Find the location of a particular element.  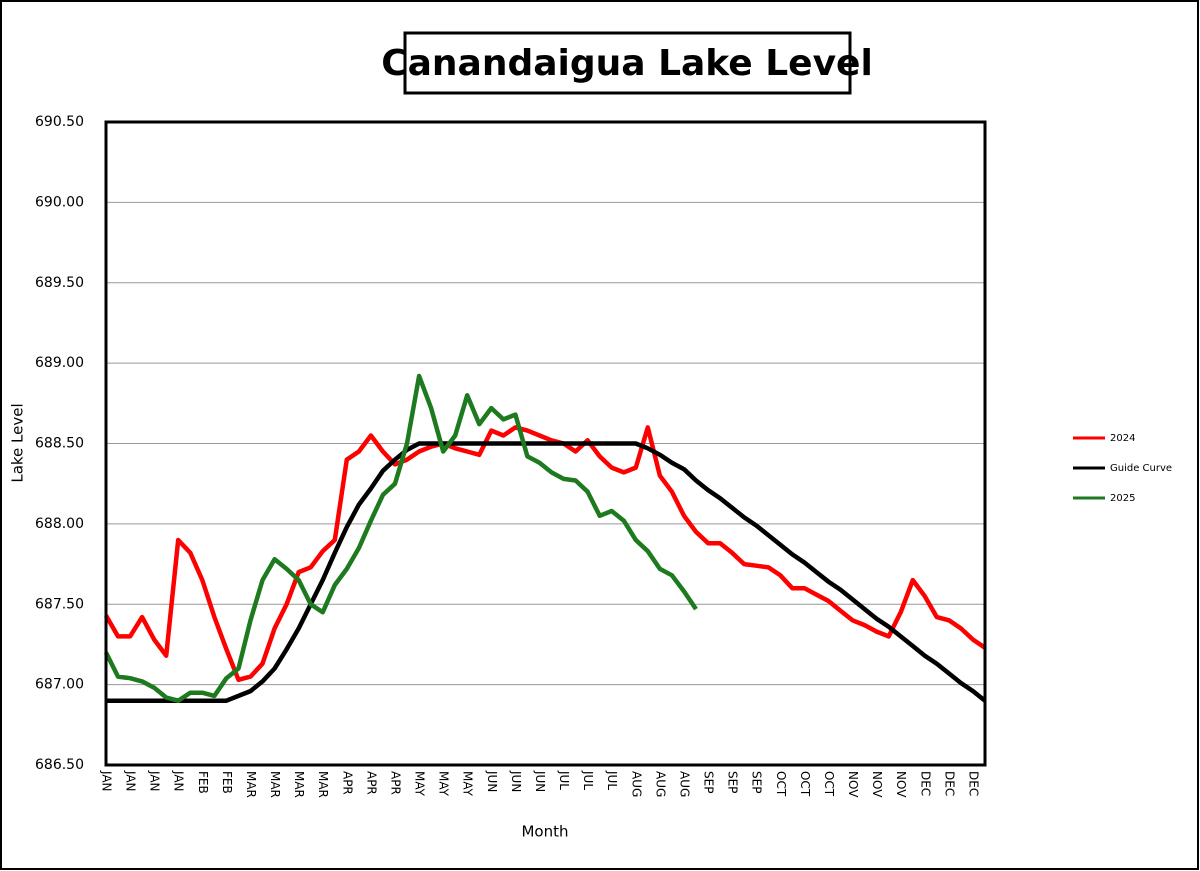

y-tick-label: 690.50 is located at coordinates (59, 122).